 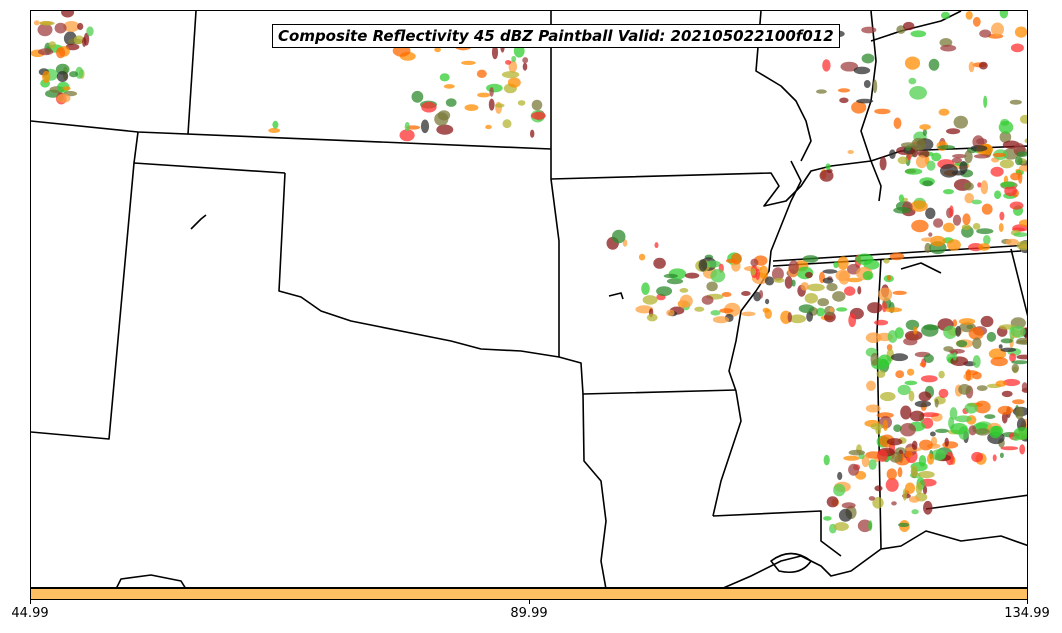 I want to click on colorbar-tick-label: 89.99, so click(x=529, y=613).